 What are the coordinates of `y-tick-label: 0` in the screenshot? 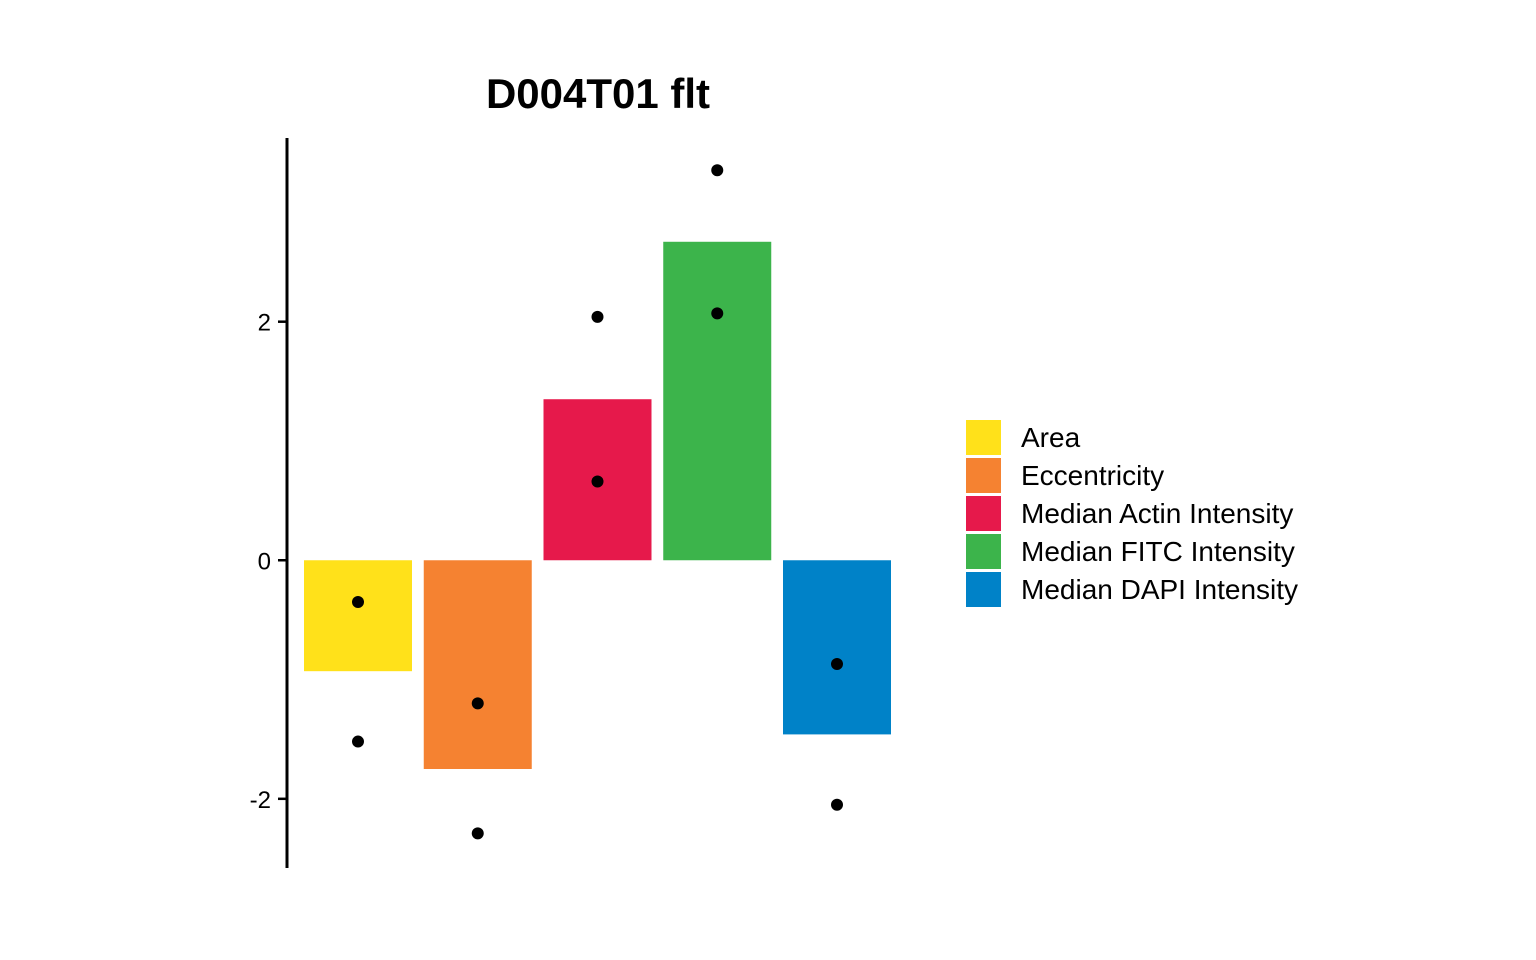 It's located at (264, 561).